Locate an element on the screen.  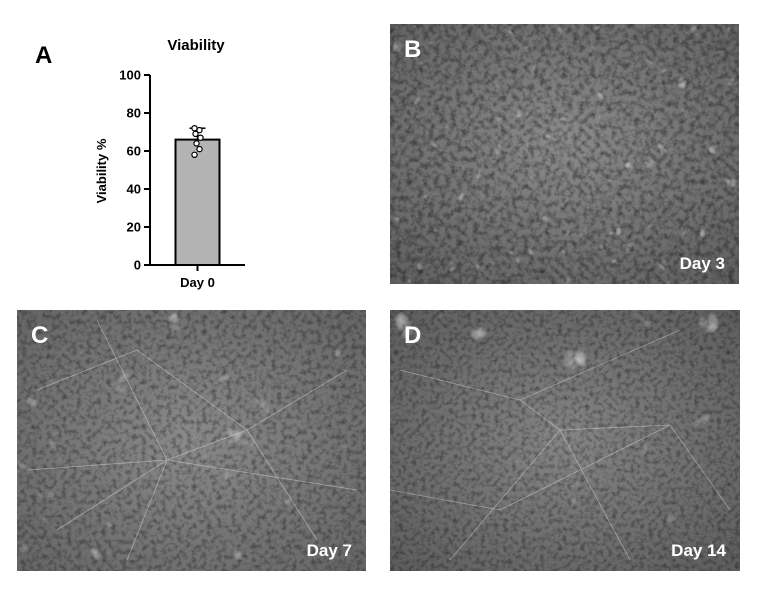
panel-b-label: B is located at coordinates (413, 49).